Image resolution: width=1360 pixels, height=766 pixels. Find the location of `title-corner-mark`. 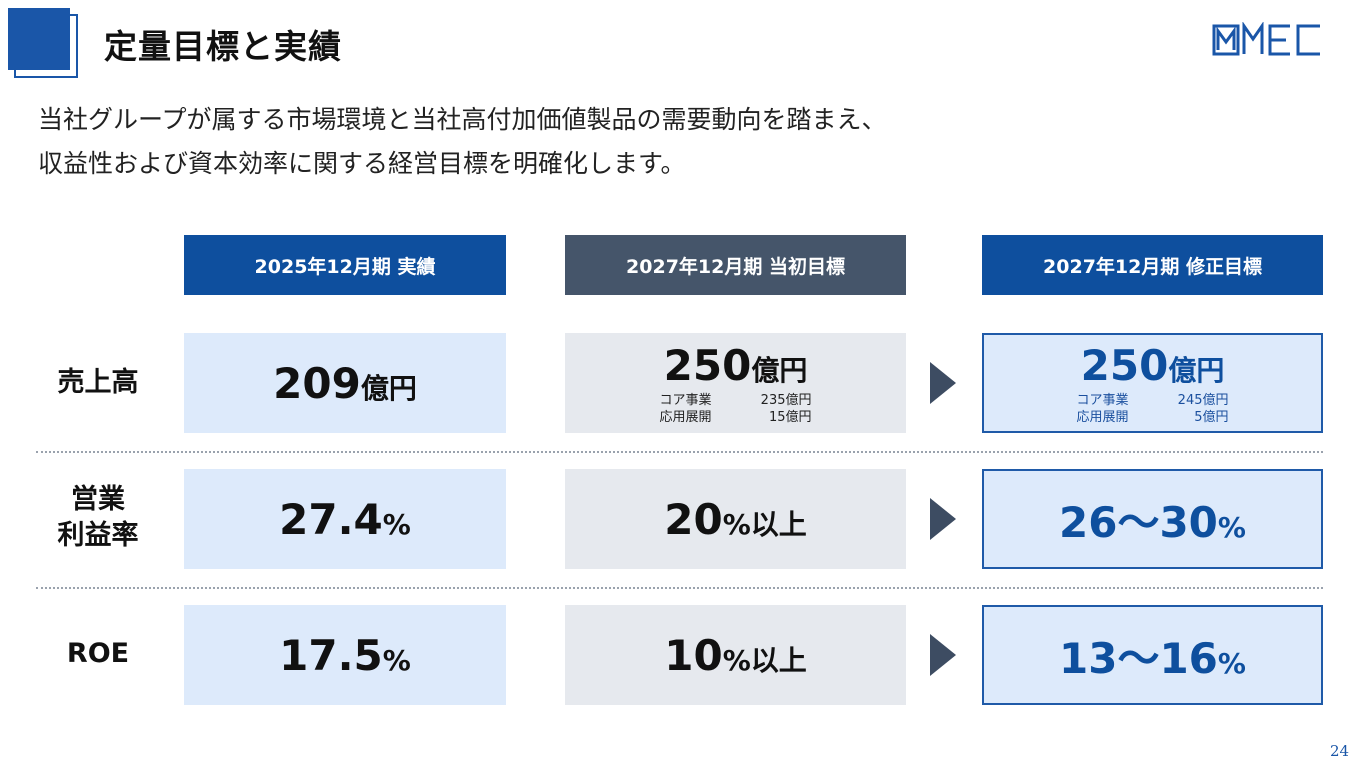

title-corner-mark is located at coordinates (43, 43).